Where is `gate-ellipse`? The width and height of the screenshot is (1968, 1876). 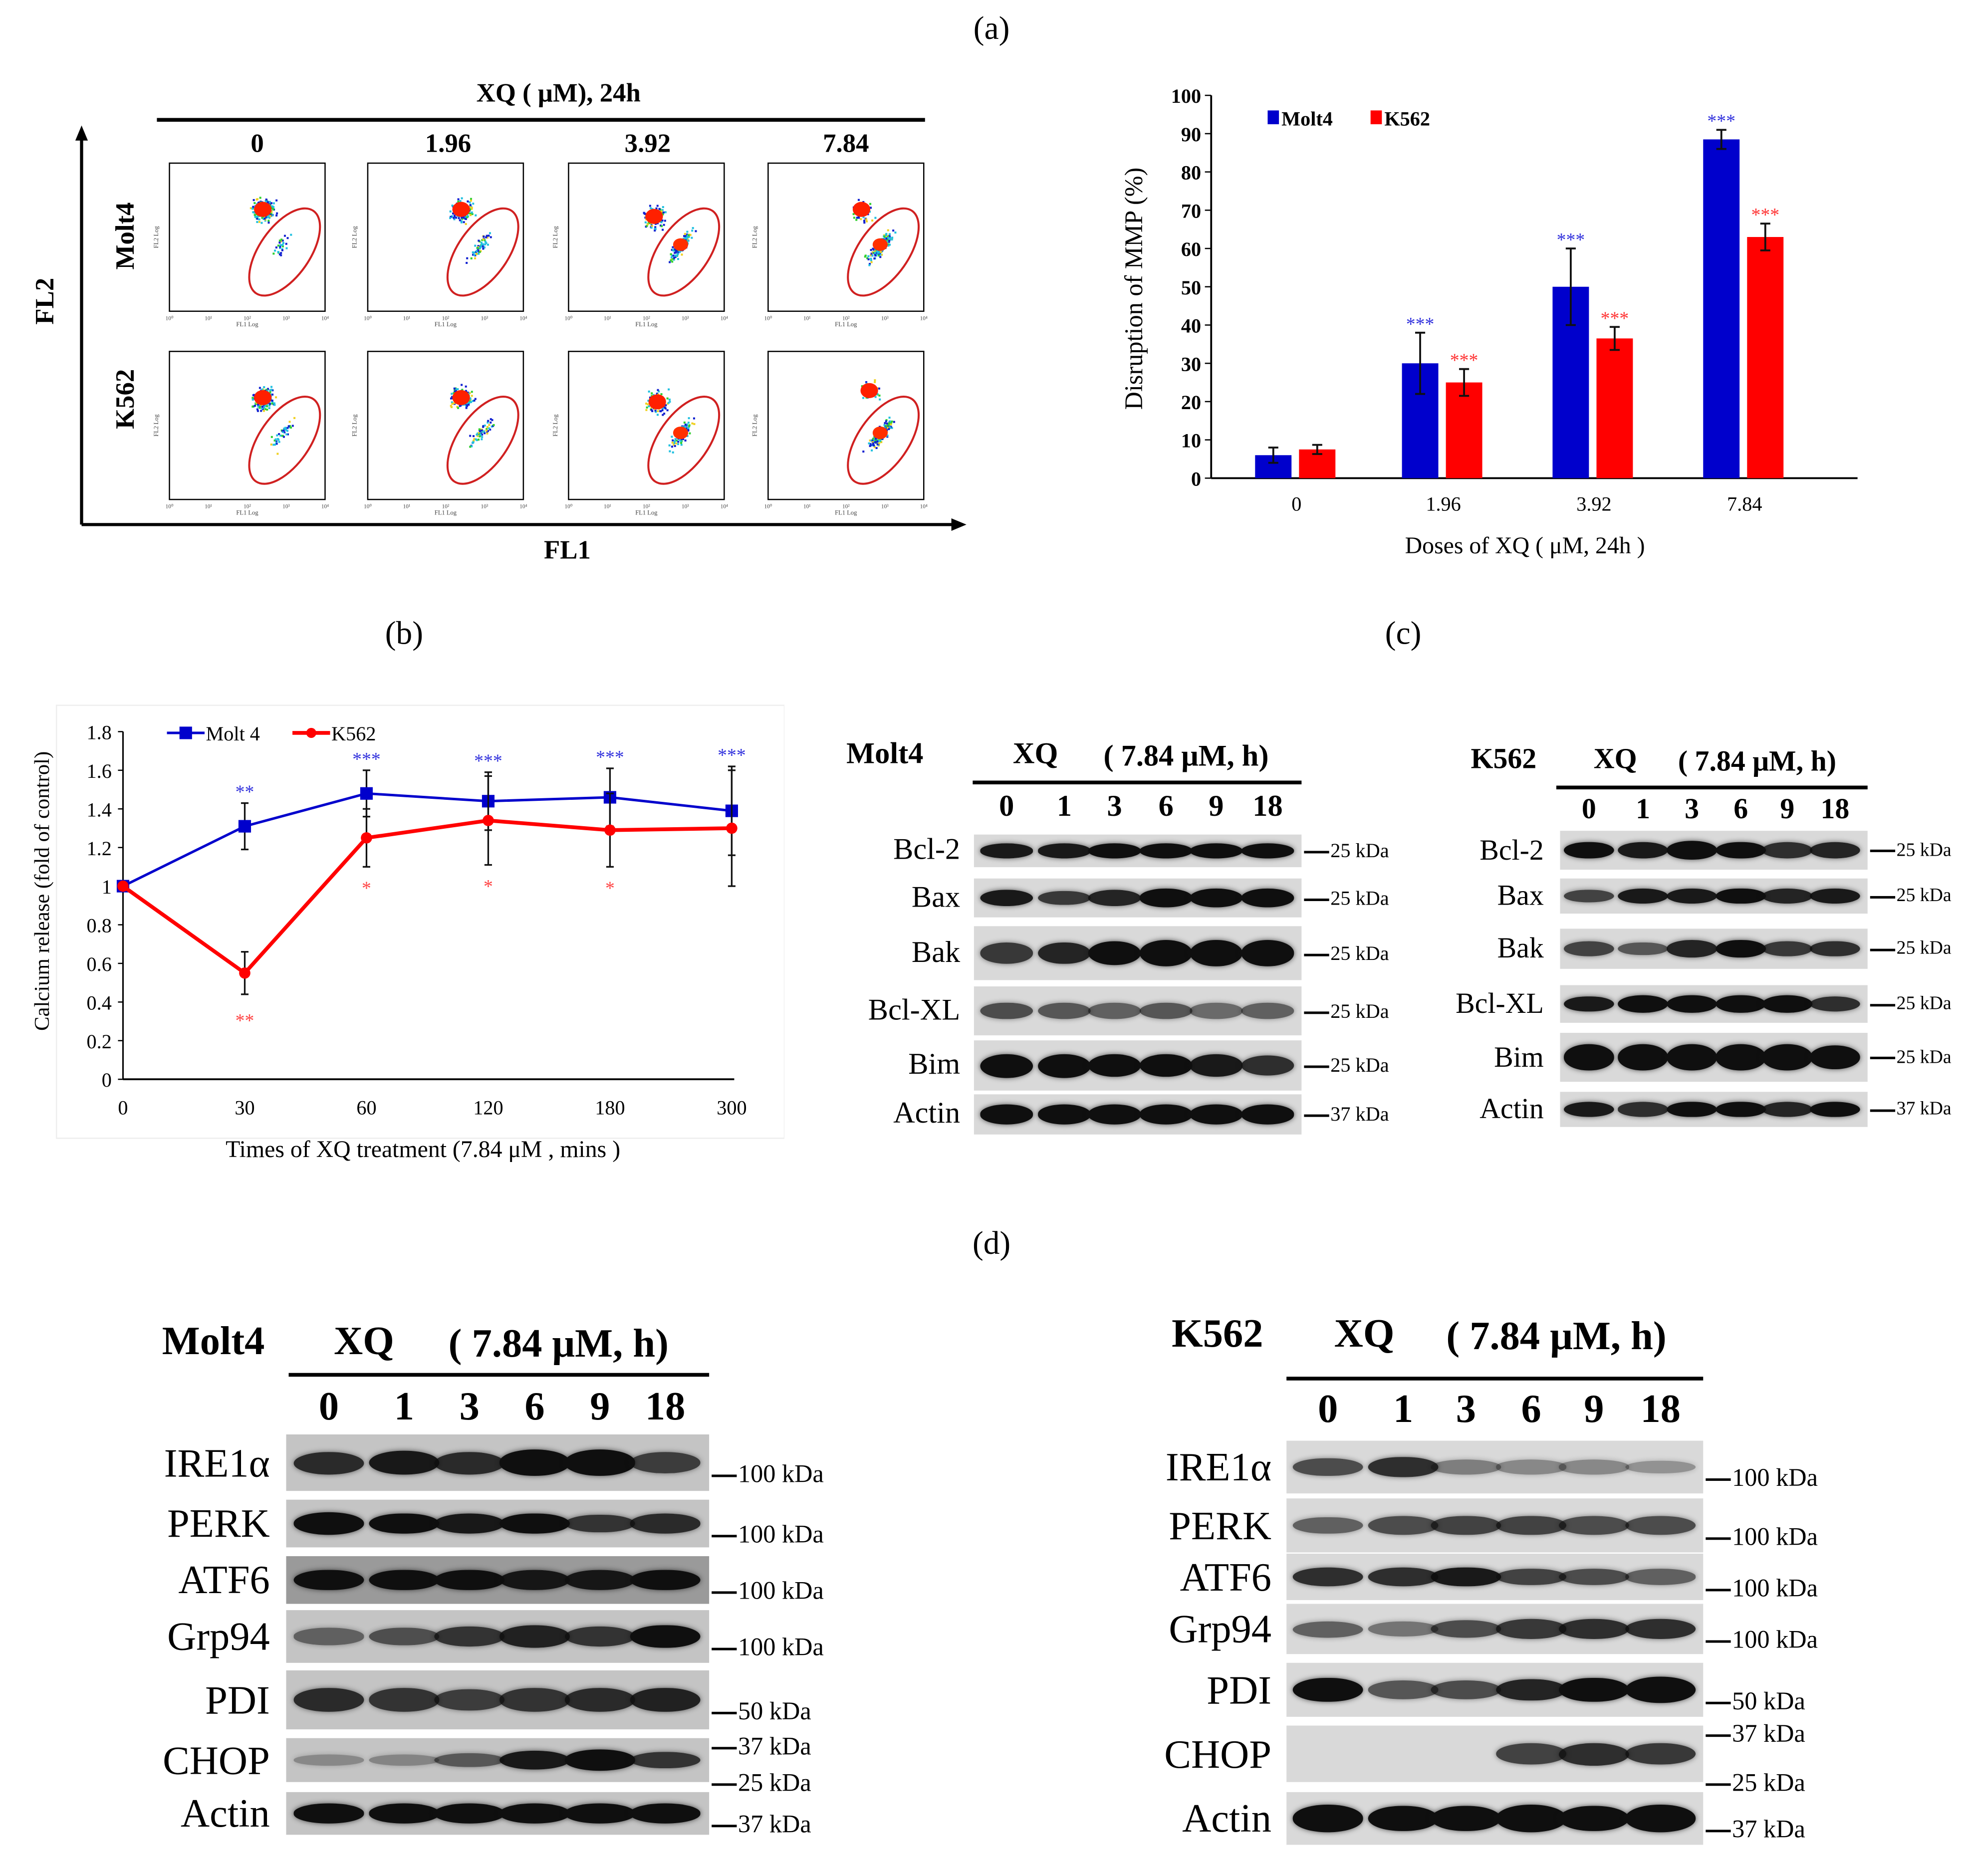
gate-ellipse is located at coordinates (684, 440).